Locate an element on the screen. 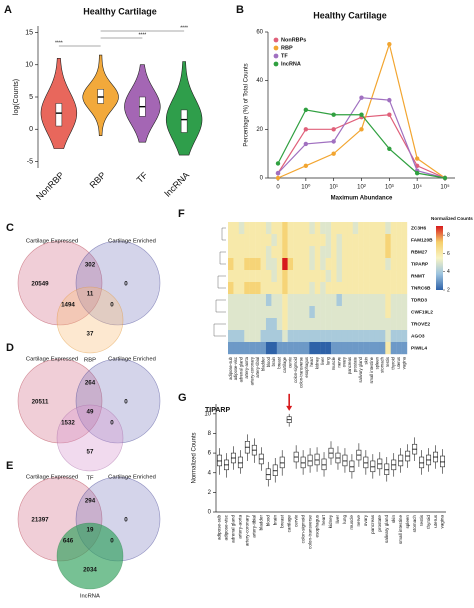 Image resolution: width=474 pixels, height=608 pixels. y-tick-label: 2 is located at coordinates (210, 493).